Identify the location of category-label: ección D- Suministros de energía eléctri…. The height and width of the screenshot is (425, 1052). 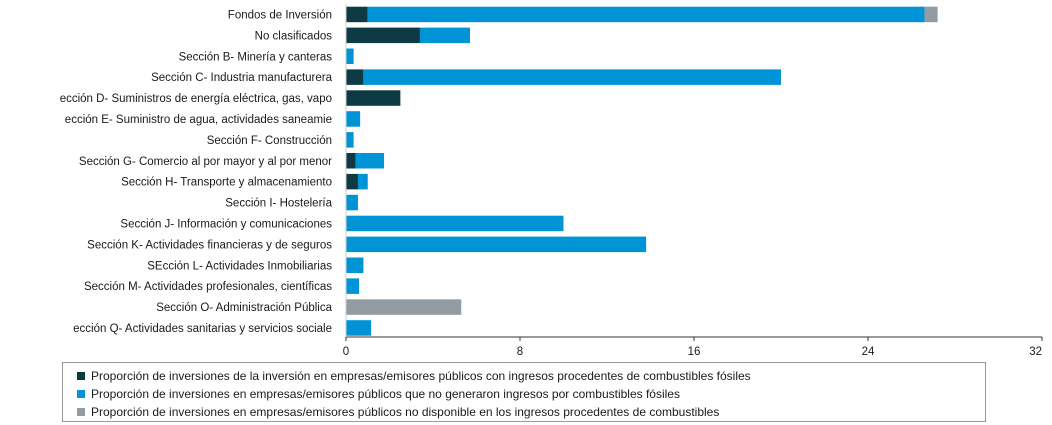
(196, 99).